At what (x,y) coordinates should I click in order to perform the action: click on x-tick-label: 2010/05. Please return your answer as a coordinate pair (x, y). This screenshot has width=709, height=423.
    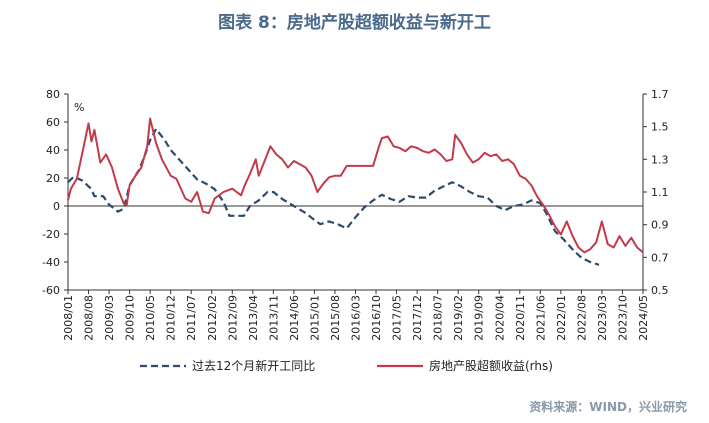
    Looking at the image, I should click on (150, 318).